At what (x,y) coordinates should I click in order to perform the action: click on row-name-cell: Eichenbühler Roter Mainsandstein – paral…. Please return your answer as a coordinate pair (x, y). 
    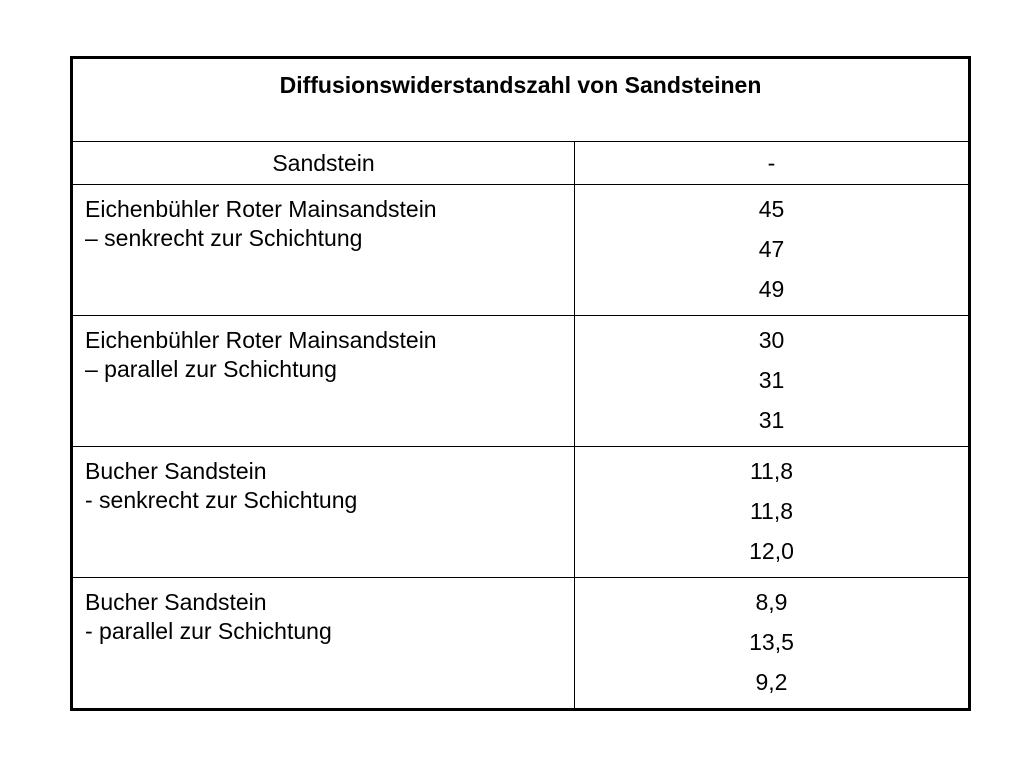
    Looking at the image, I should click on (323, 381).